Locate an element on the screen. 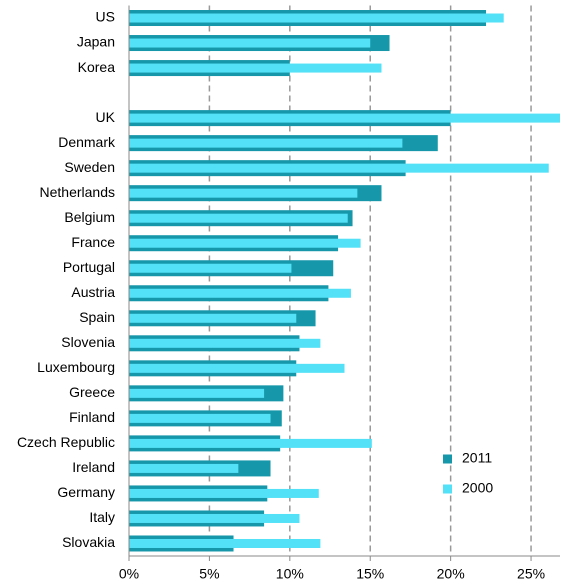 The height and width of the screenshot is (586, 564). y-tick-label: Sweden is located at coordinates (89, 167).